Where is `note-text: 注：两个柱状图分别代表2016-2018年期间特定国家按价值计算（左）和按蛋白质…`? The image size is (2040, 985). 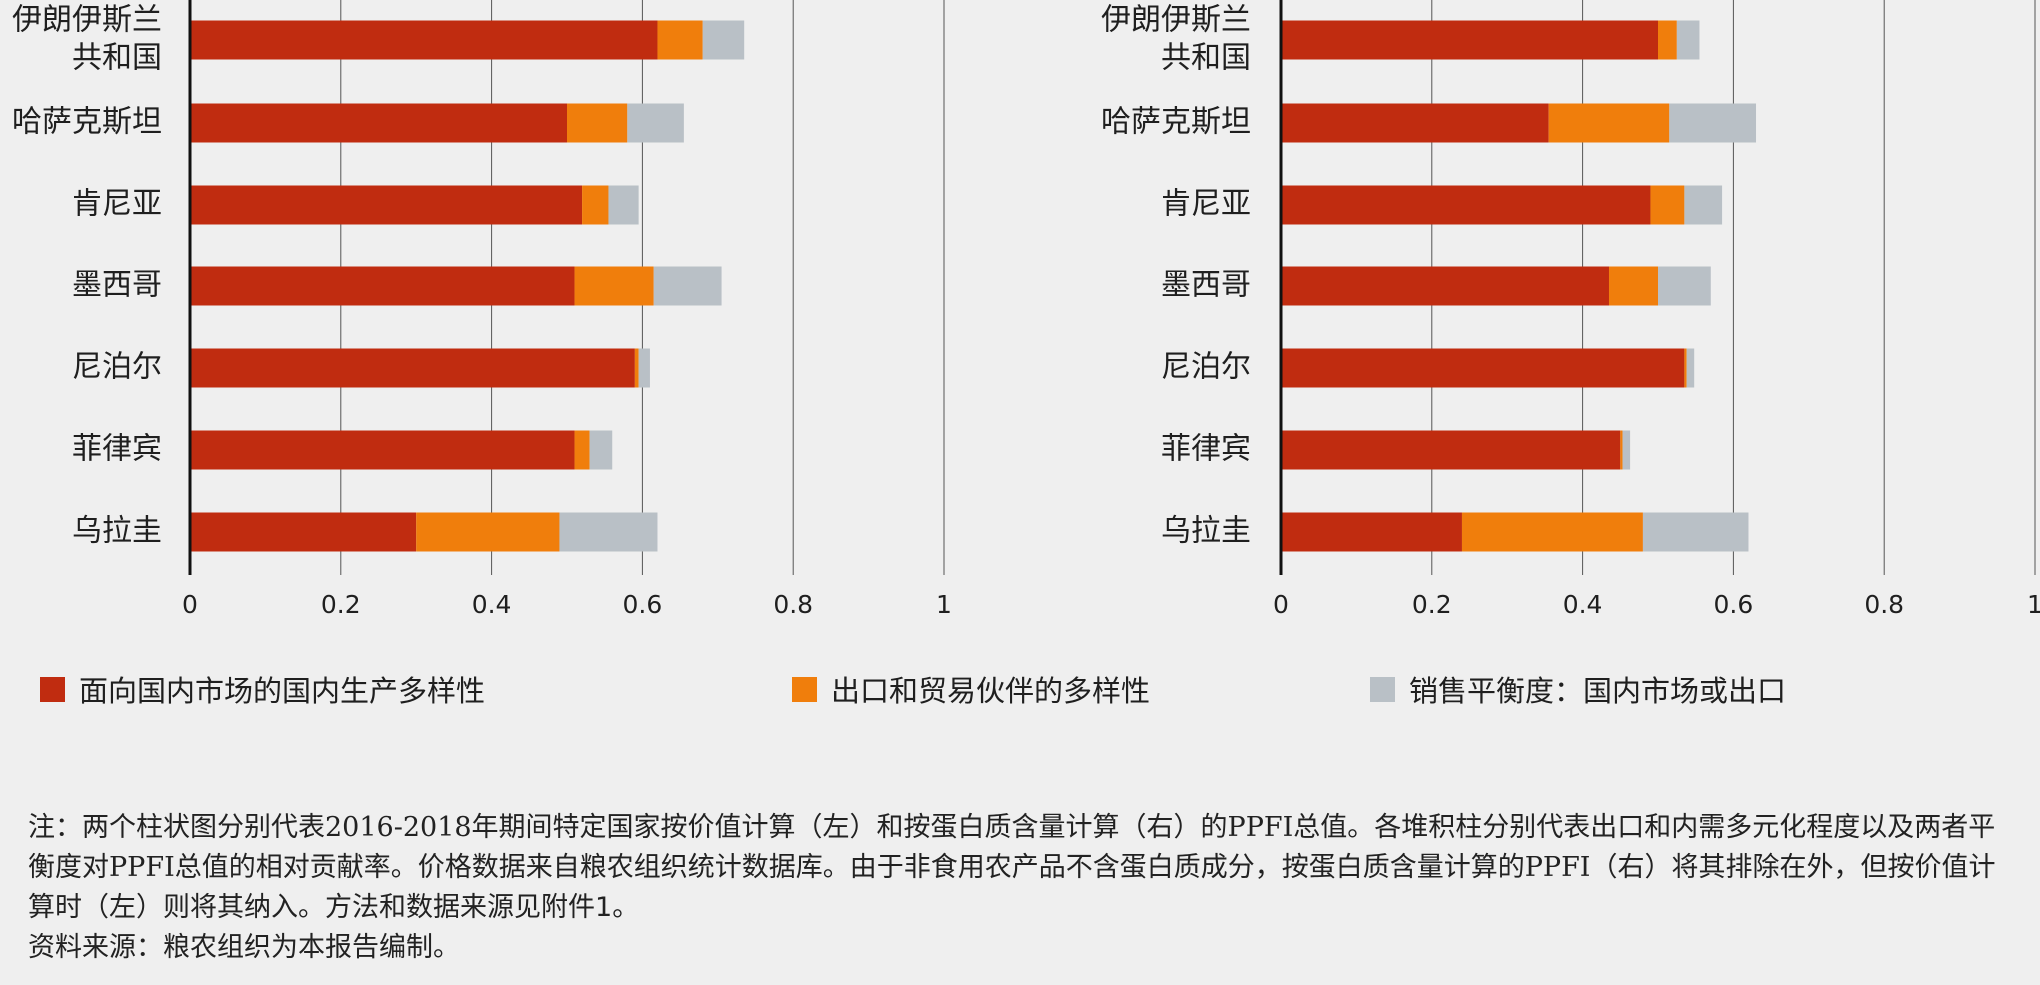
note-text: 注：两个柱状图分别代表2016-2018年期间特定国家按价值计算（左）和按蛋白质… is located at coordinates (1012, 867).